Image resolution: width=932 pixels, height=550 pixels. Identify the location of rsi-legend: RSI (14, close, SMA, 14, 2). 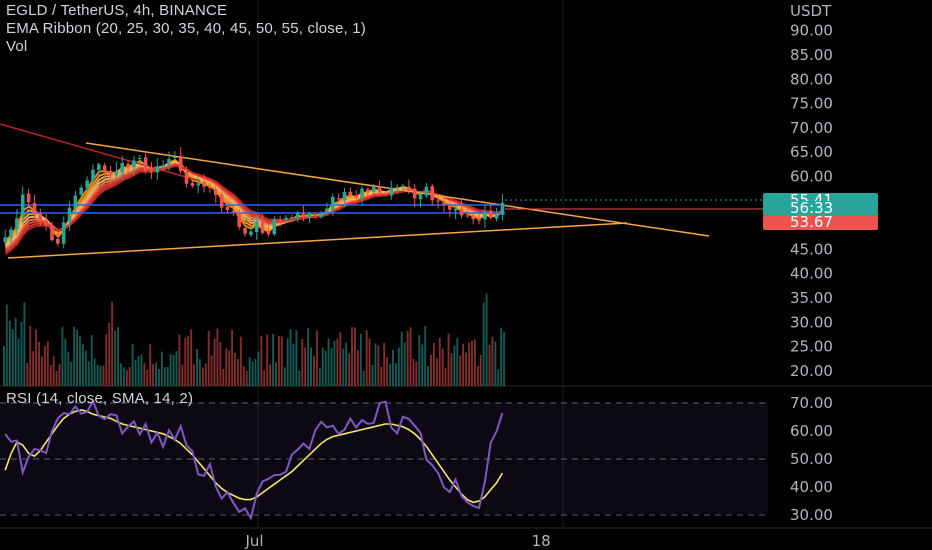
(100, 398).